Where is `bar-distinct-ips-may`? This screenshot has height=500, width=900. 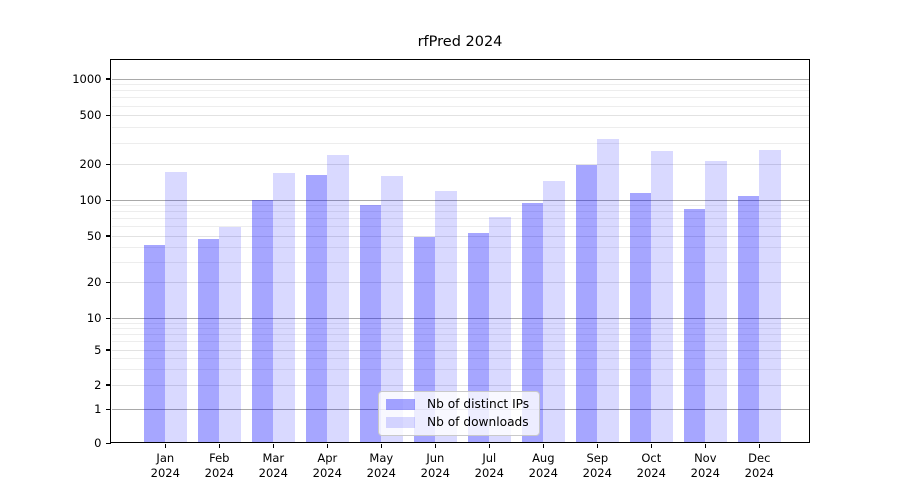
bar-distinct-ips-may is located at coordinates (370, 324).